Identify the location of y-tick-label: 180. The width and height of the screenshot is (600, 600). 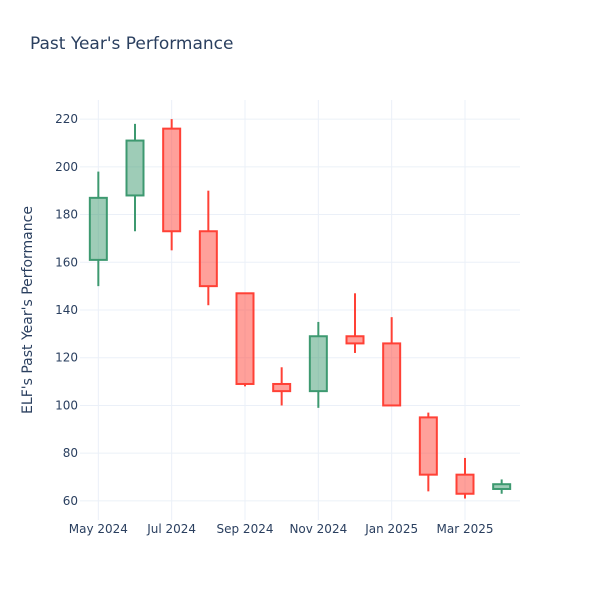
(66, 215).